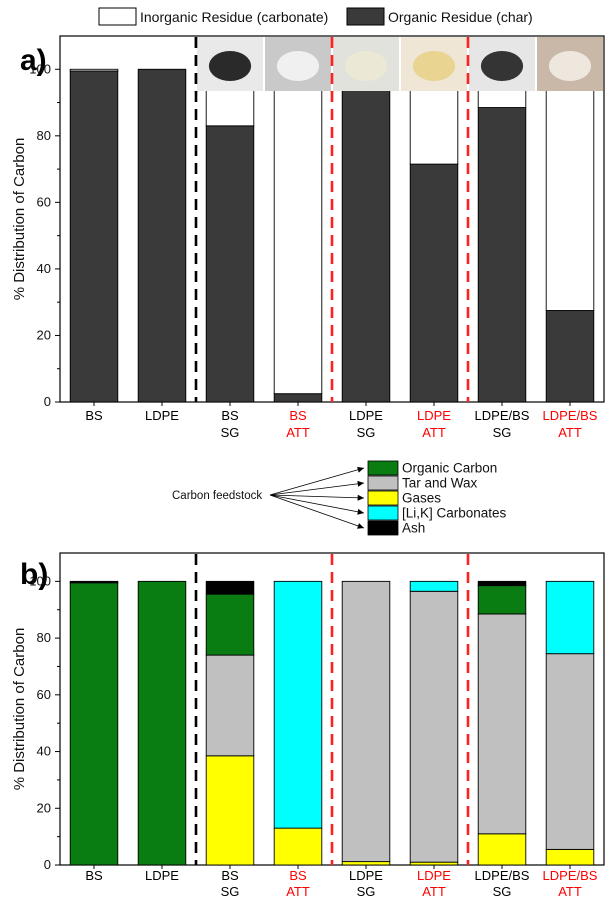  What do you see at coordinates (421, 498) in the screenshot?
I see `legend-b-label: Gases` at bounding box center [421, 498].